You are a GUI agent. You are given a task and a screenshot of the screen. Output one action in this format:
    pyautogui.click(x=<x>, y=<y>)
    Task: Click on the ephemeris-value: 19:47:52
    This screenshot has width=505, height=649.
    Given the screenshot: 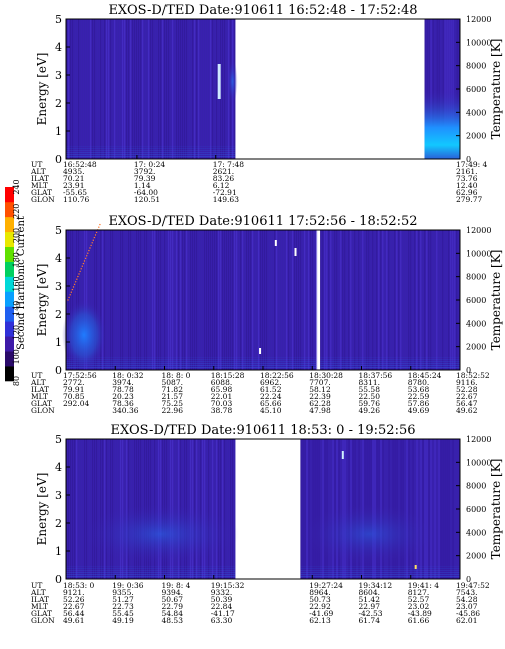 What is the action you would take?
    pyautogui.click(x=473, y=585)
    